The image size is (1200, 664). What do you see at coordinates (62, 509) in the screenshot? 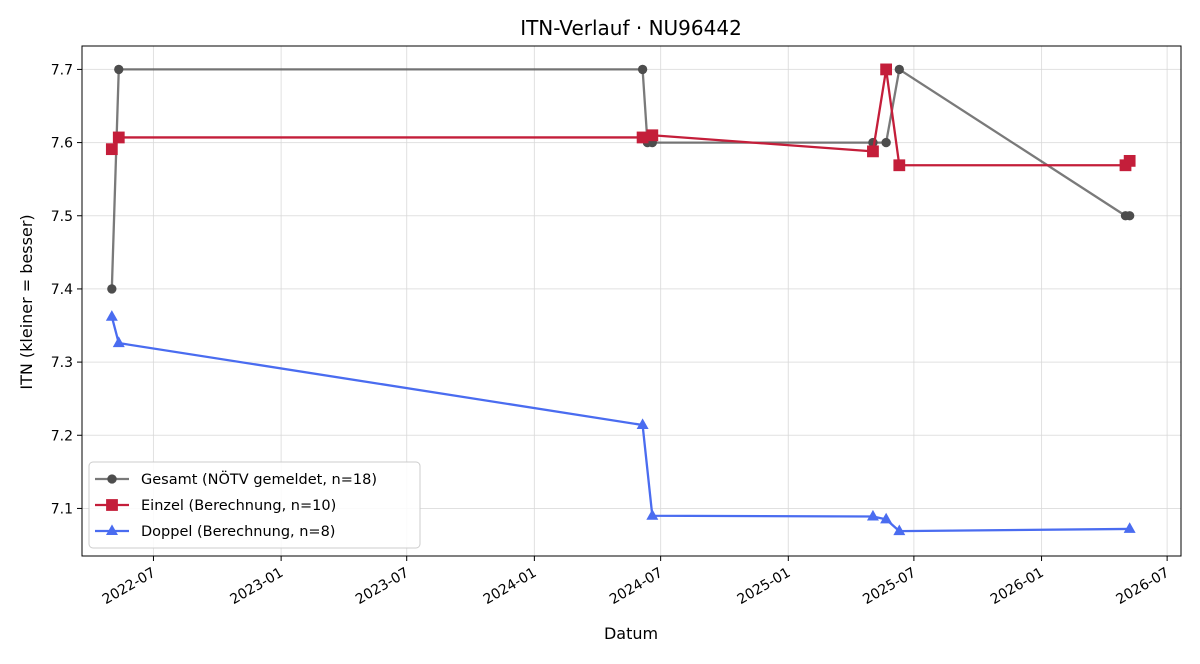
I see `y-tick-label: 7.1` at bounding box center [62, 509].